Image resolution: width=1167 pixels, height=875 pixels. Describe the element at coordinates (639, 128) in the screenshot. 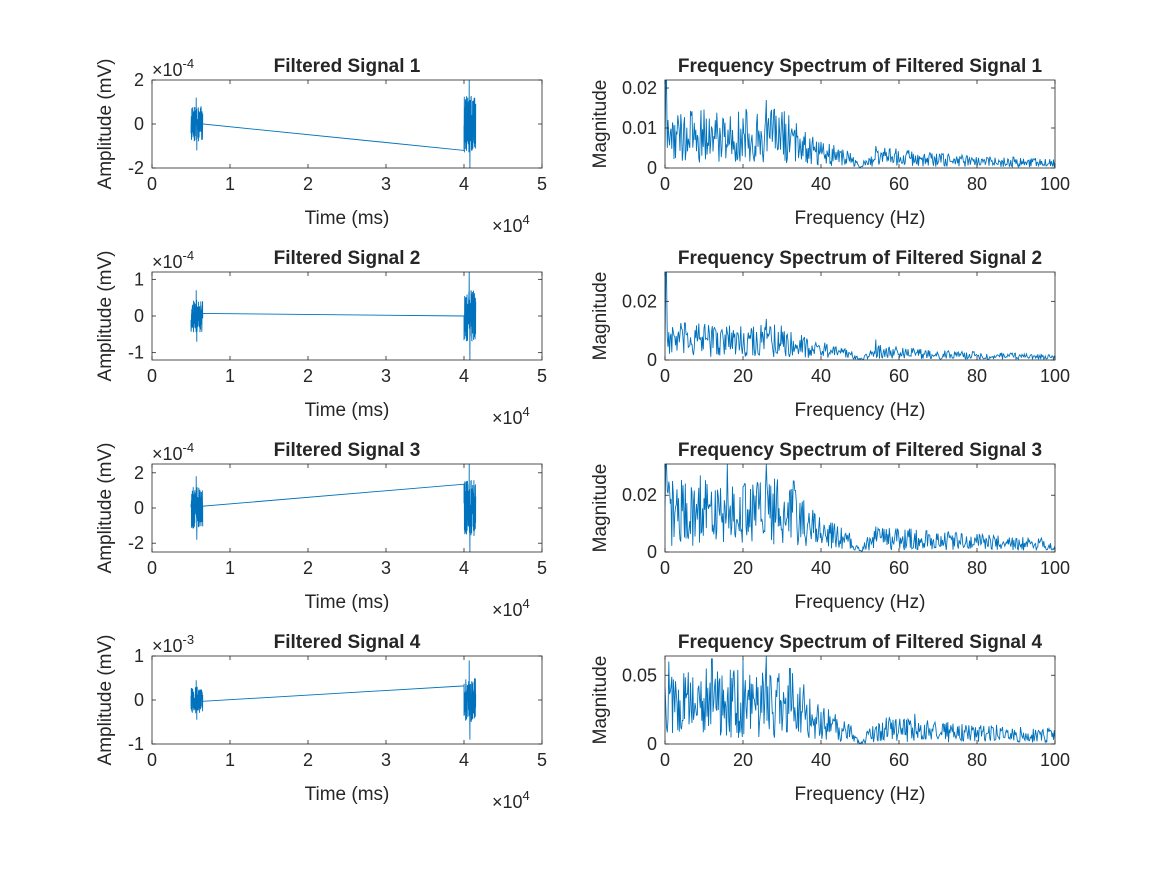

I see `y-tick-label: 0.01` at that location.